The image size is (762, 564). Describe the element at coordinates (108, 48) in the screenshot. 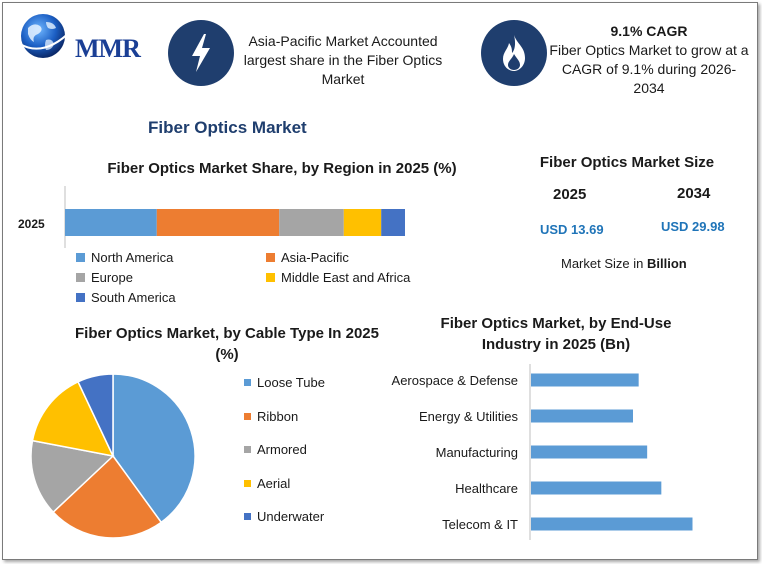

I see `logo-text: MMR` at that location.